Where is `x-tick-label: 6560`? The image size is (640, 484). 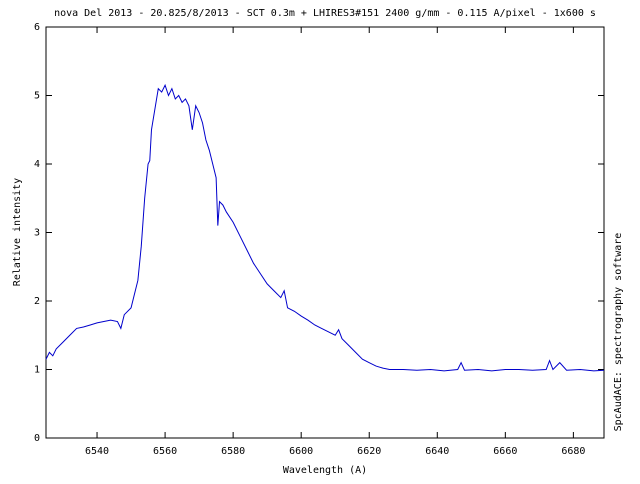 x-tick-label: 6560 is located at coordinates (165, 451).